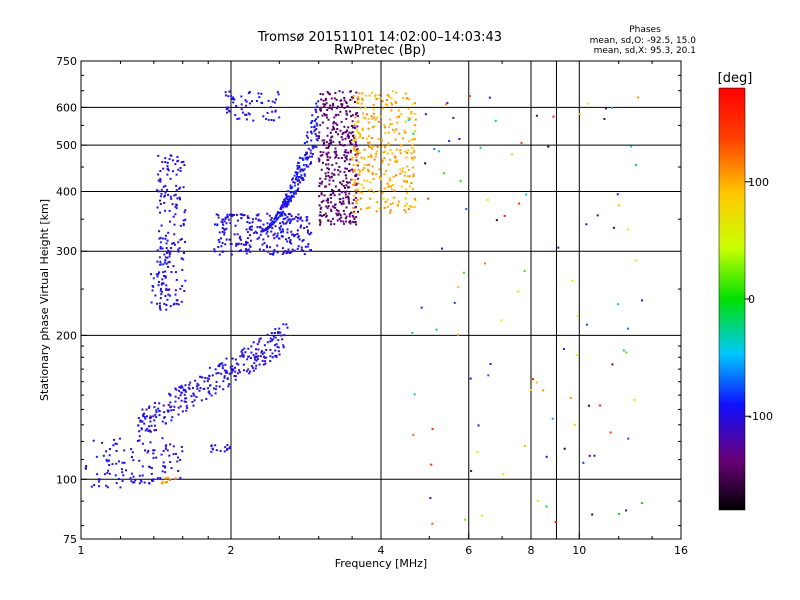 The image size is (800, 600). What do you see at coordinates (379, 37) in the screenshot?
I see `chart-title-line1: Tromsø 20151101 14:02:00–14:03:43` at bounding box center [379, 37].